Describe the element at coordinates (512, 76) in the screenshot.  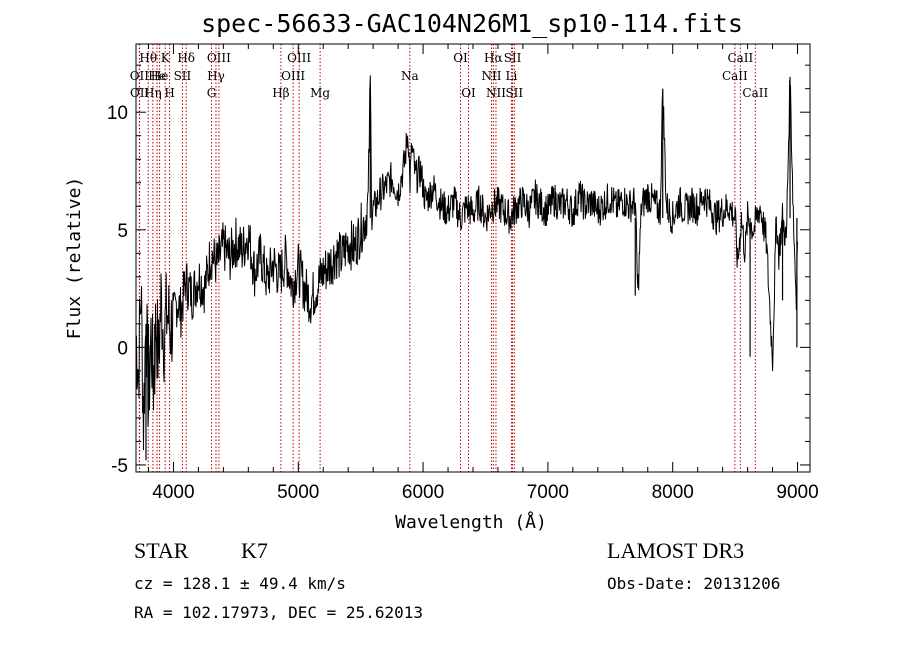
I see `spectral-line-label: Li` at that location.